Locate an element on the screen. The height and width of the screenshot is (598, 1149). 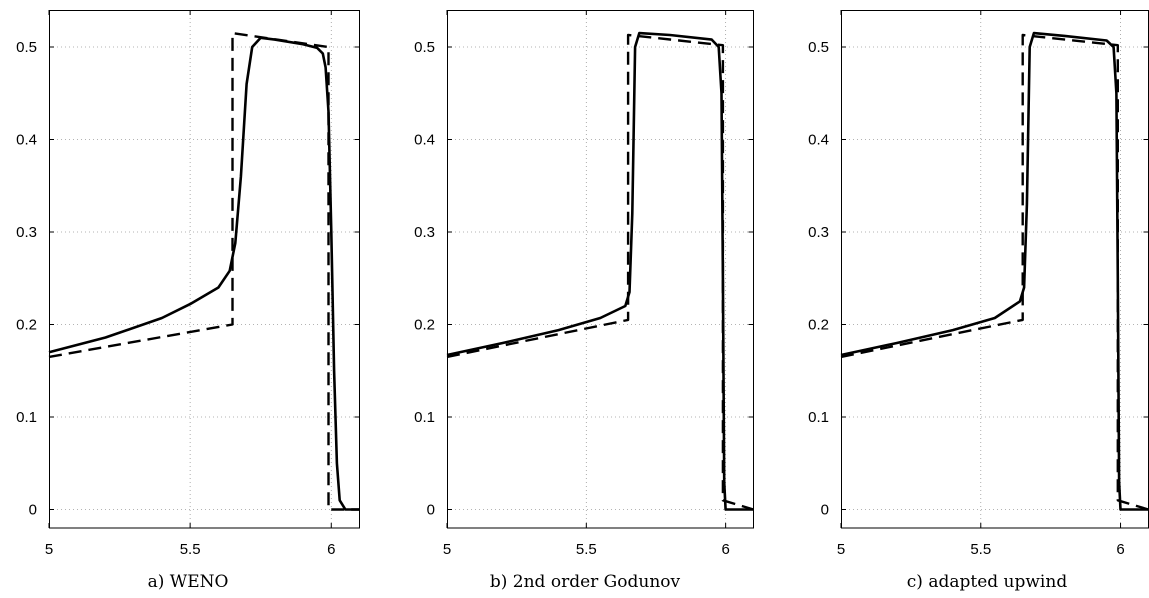
caption-weno: a) WENO is located at coordinates (188, 582).